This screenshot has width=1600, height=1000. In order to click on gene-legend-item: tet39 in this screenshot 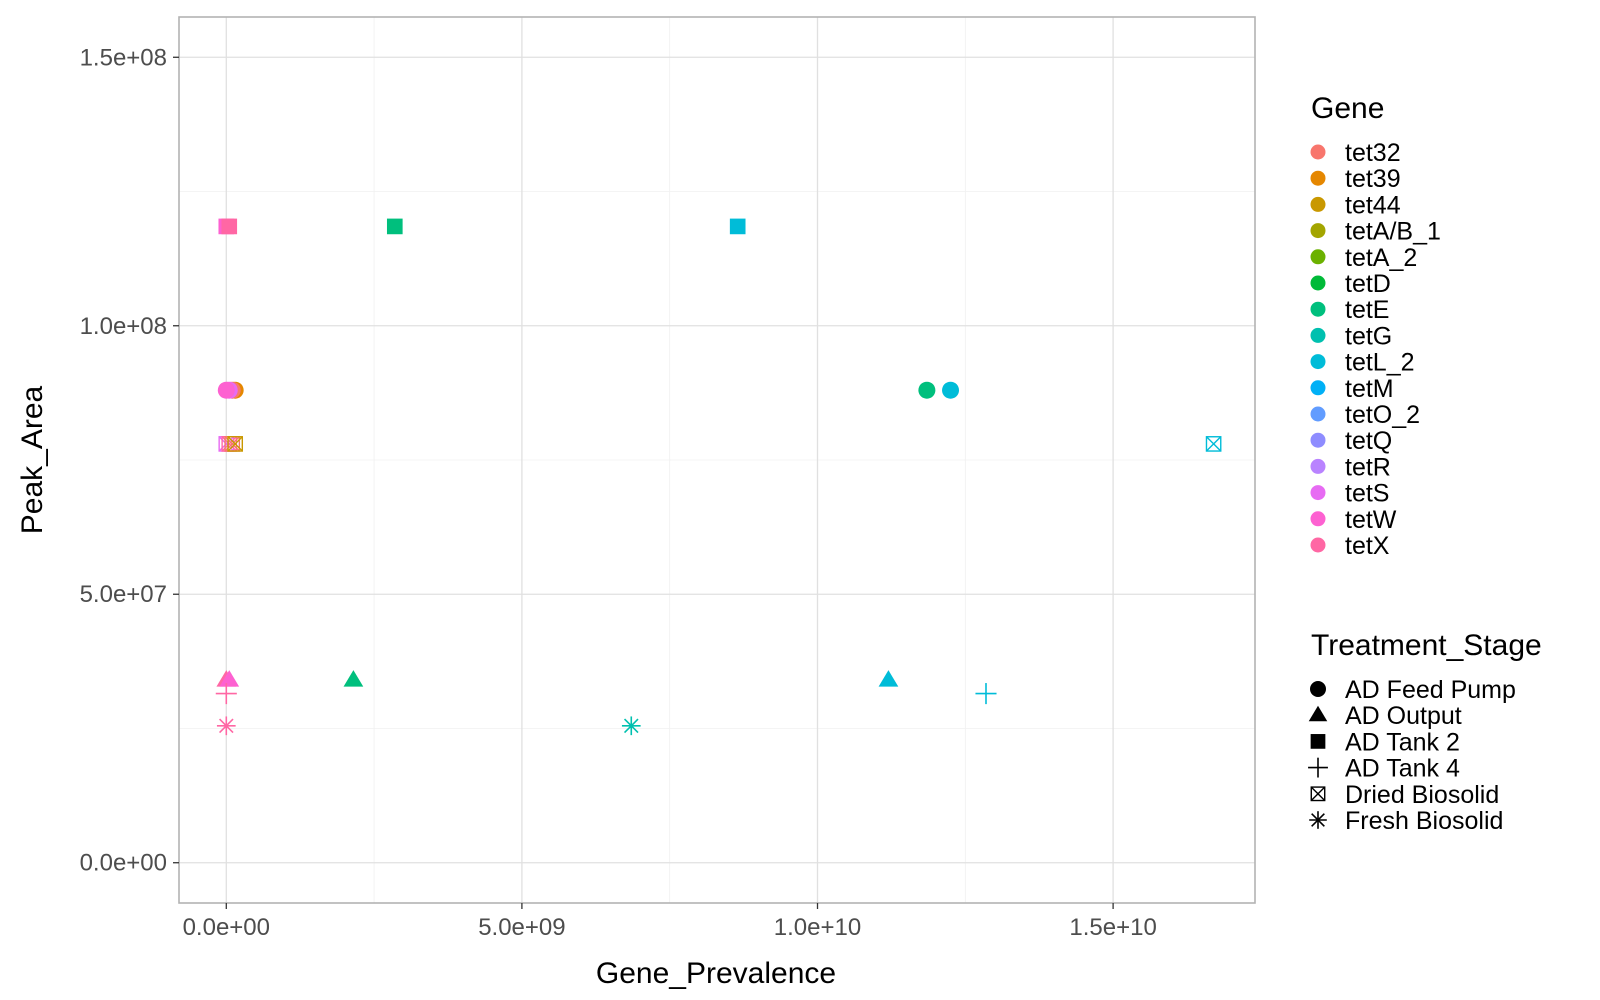, I will do `click(1355, 179)`.